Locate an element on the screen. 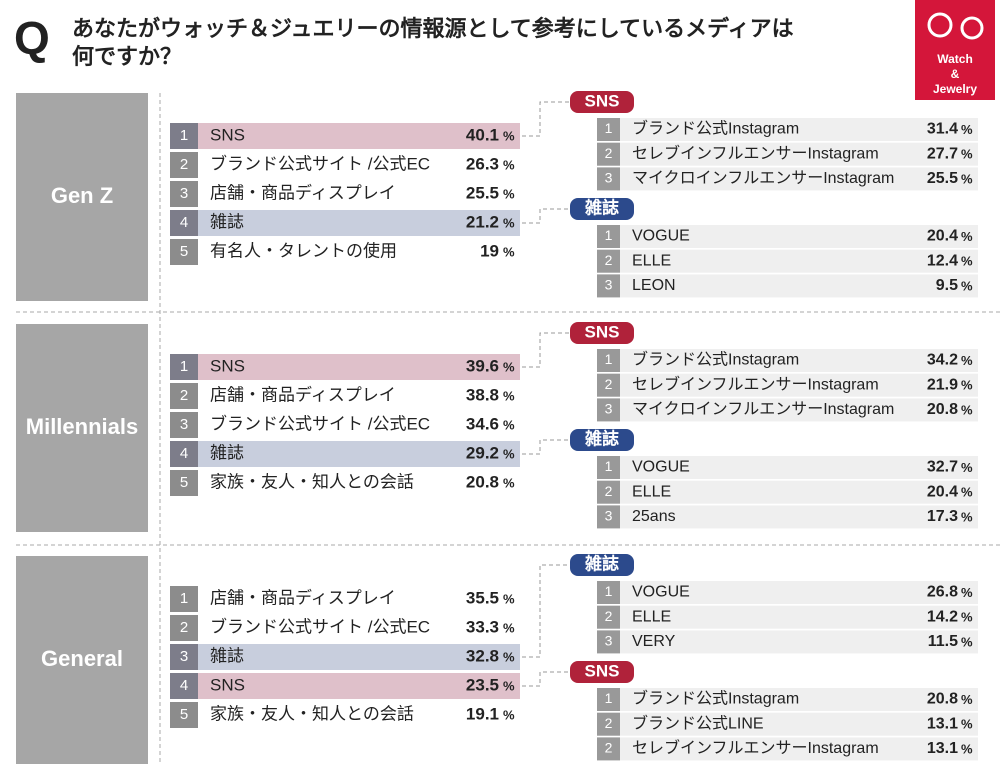 The width and height of the screenshot is (1000, 778). title-line: 何ですか？ is located at coordinates (127, 56).